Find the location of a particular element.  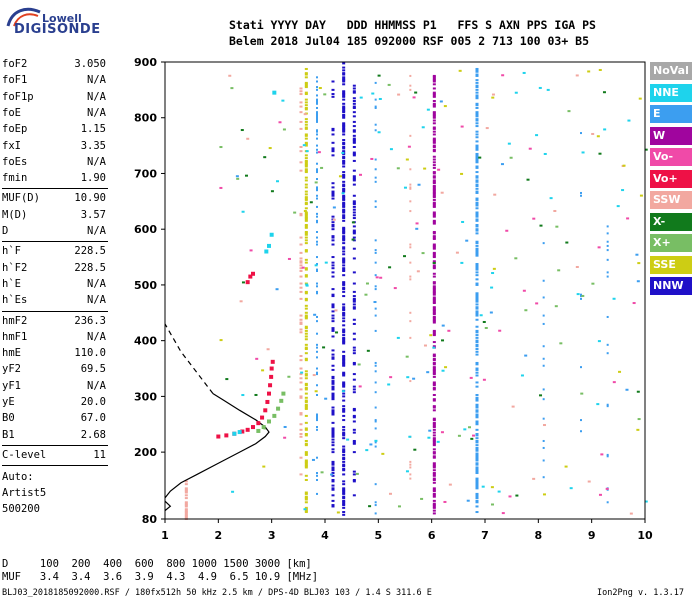

param-label: foEp is located at coordinates (15, 129).